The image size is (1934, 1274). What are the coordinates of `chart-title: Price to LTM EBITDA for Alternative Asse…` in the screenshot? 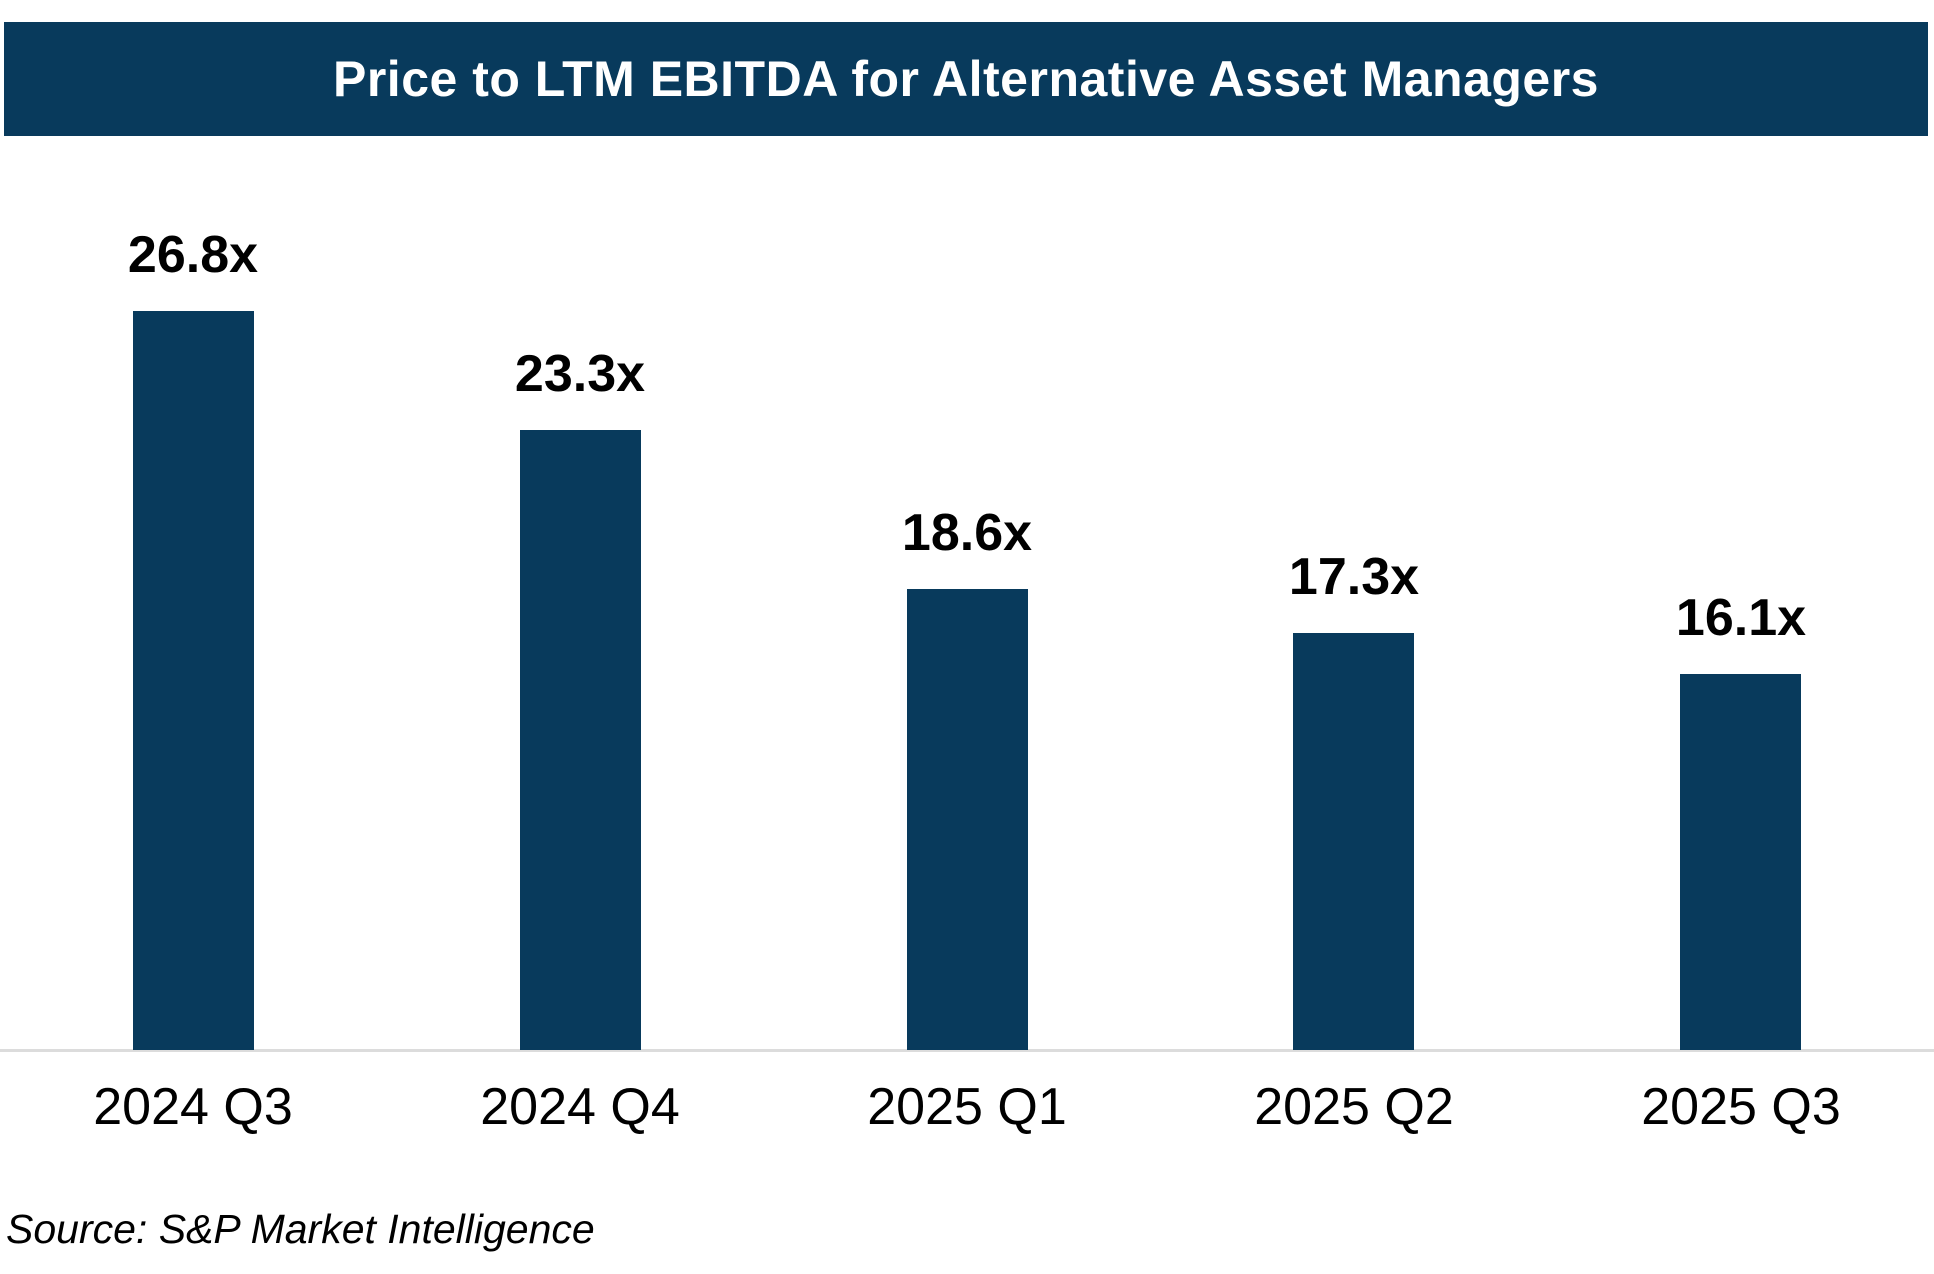 It's located at (966, 79).